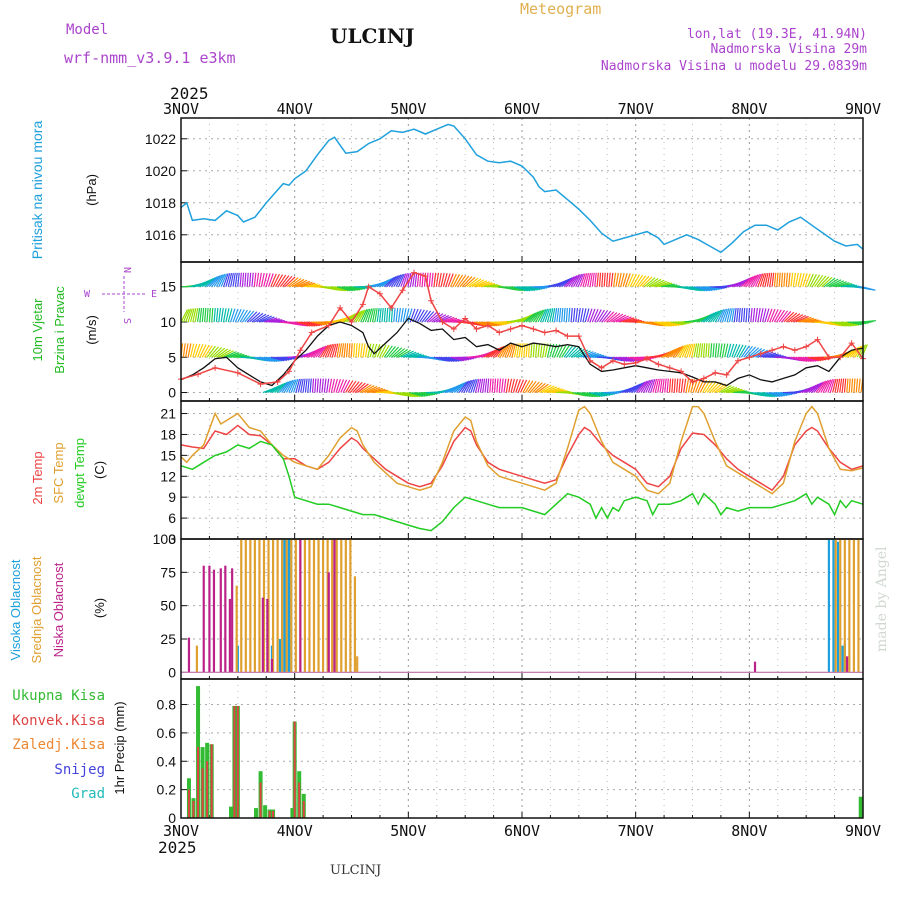 Image resolution: width=900 pixels, height=900 pixels. I want to click on series-line-mslp, so click(522, 188).